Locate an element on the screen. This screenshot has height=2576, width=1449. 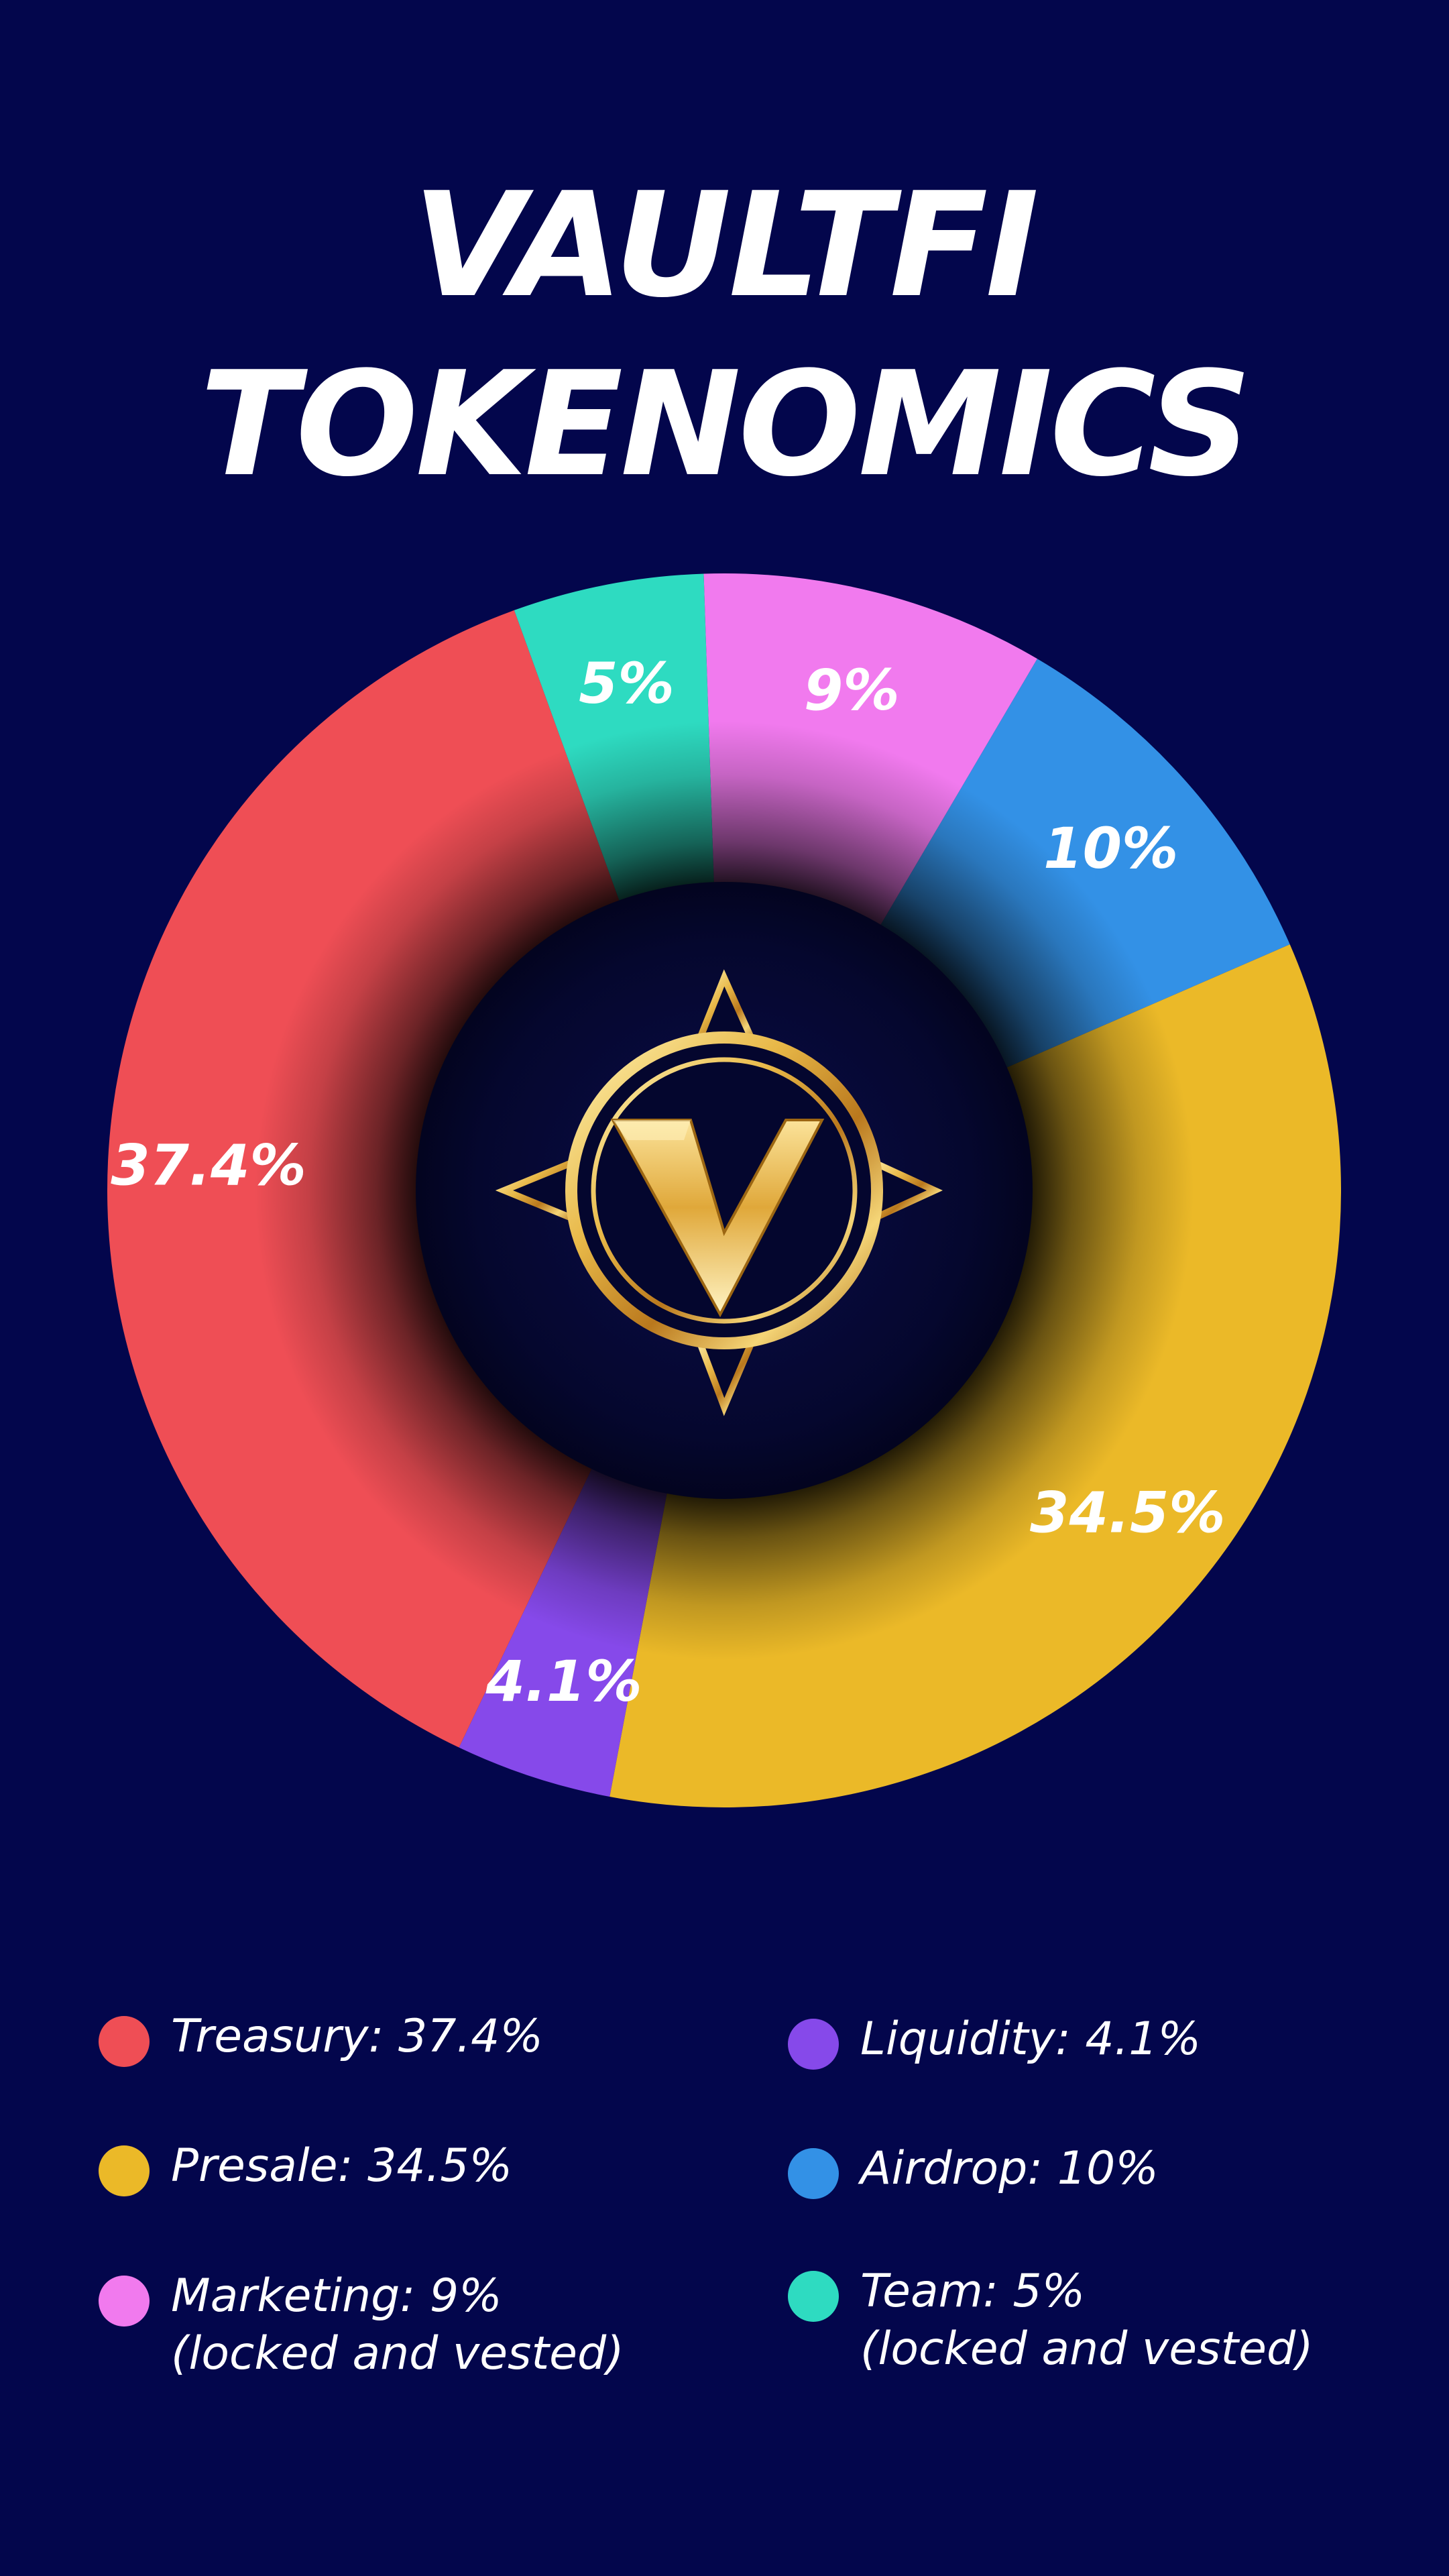
legend-label-airdrop: Airdrop: 10% is located at coordinates (1010, 2168).